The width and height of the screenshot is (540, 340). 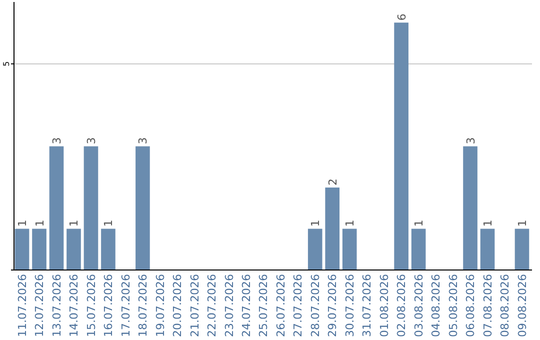 I want to click on data-label: 6, so click(x=401, y=17).